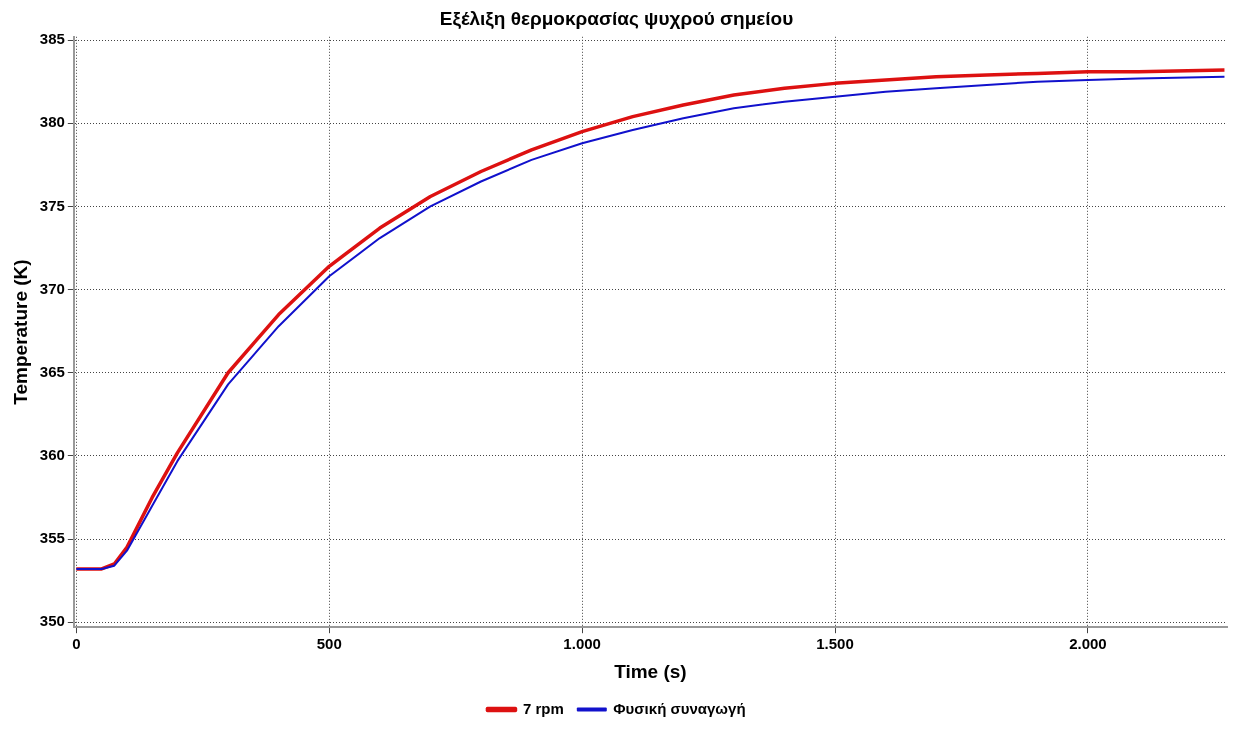 Image resolution: width=1233 pixels, height=731 pixels. I want to click on y-axis-title: Temperature (K), so click(20, 332).